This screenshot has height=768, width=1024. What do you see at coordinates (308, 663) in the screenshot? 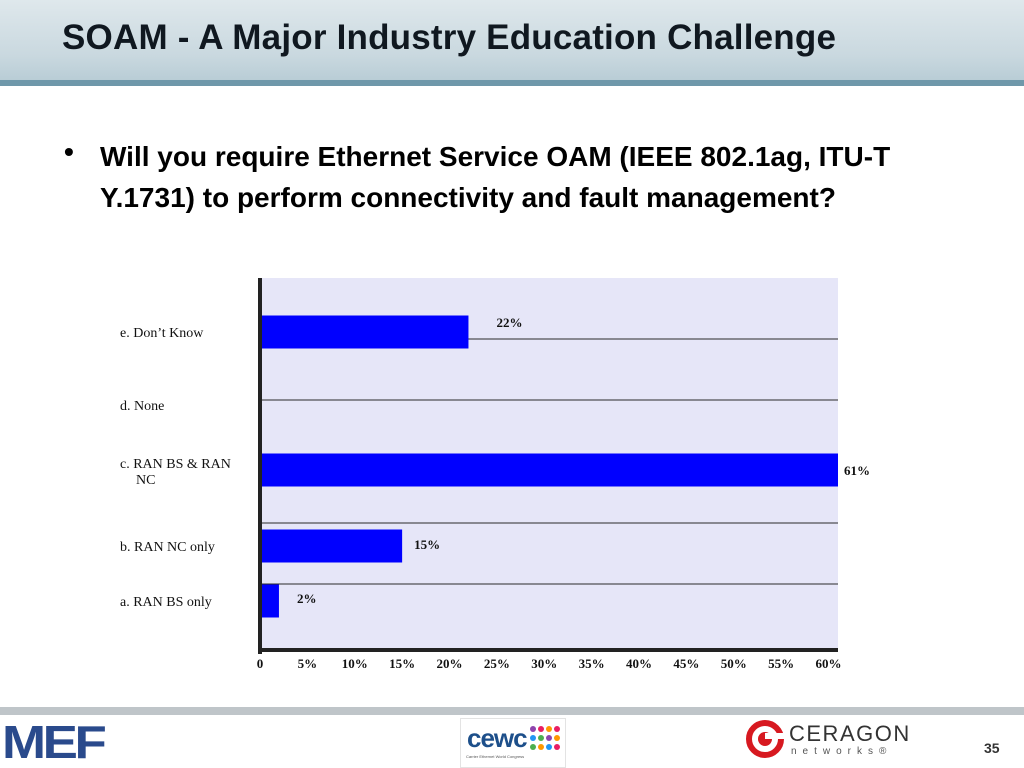
I see `x-tick-label-1: 5%` at bounding box center [308, 663].